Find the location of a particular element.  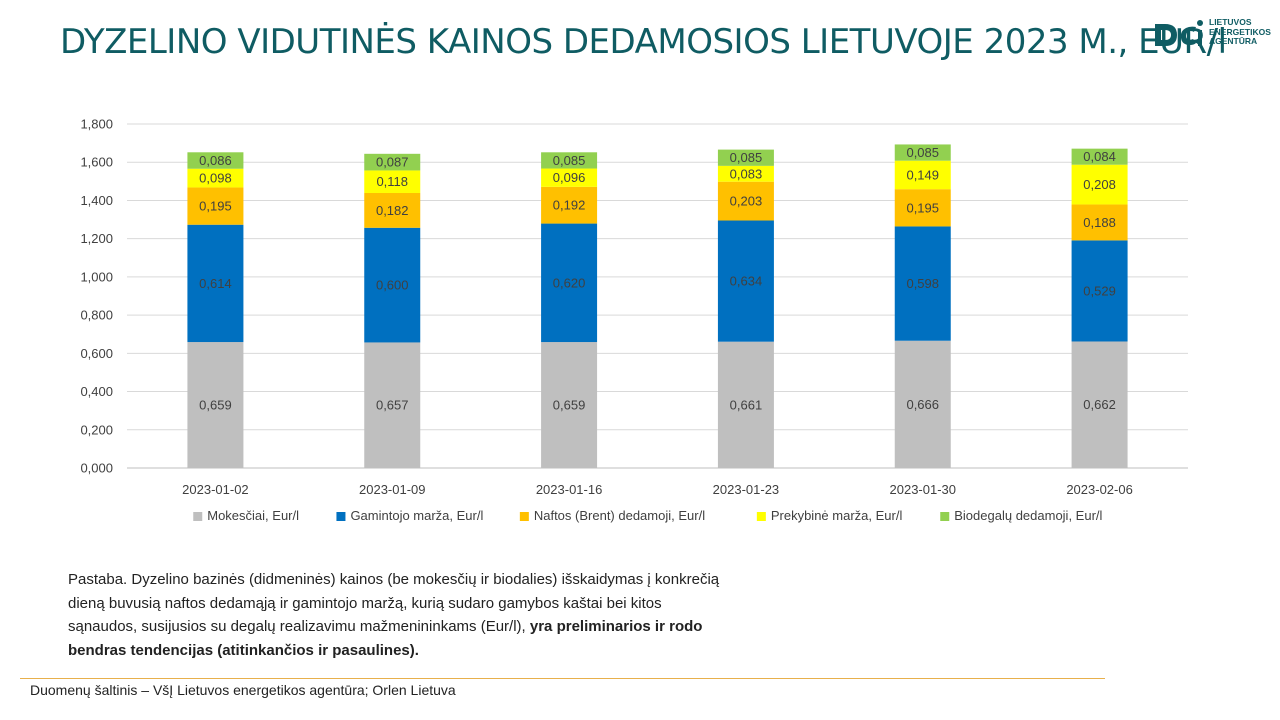

data-label: 0,084 is located at coordinates (1099, 156).